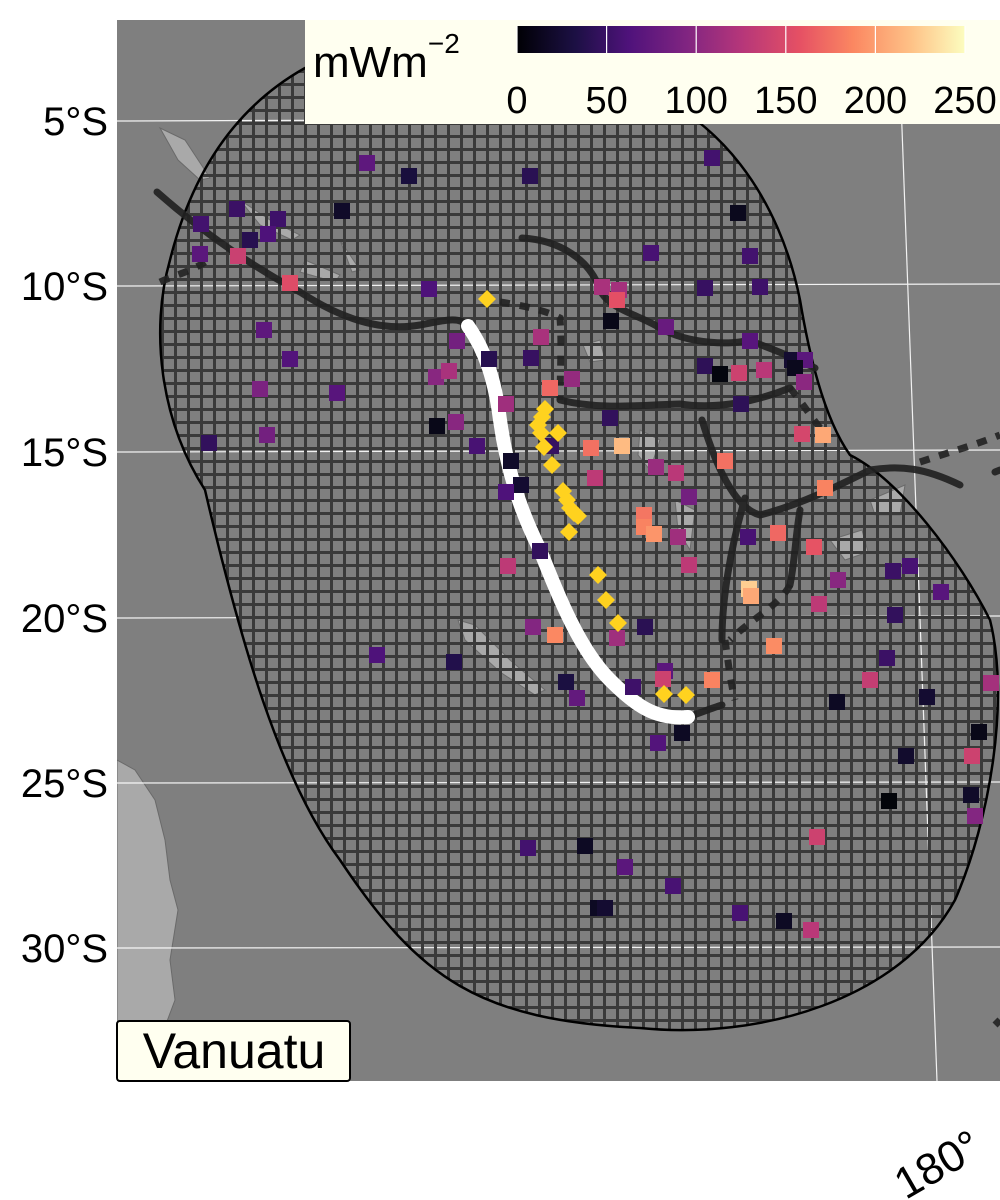 The image size is (1000, 1200). Describe the element at coordinates (751, 74) in the screenshot. I see `colorbar-ticks: 0 50 100 150 200 250` at that location.